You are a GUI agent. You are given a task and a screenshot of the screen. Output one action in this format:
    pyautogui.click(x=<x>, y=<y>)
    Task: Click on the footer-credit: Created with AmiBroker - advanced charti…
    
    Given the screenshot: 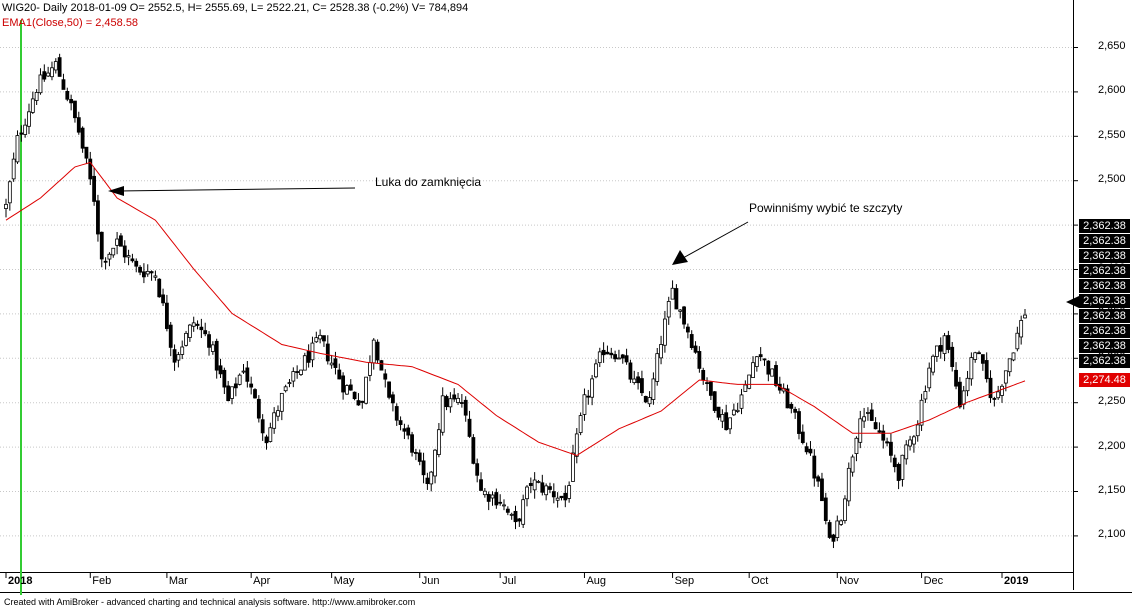 What is the action you would take?
    pyautogui.click(x=210, y=602)
    